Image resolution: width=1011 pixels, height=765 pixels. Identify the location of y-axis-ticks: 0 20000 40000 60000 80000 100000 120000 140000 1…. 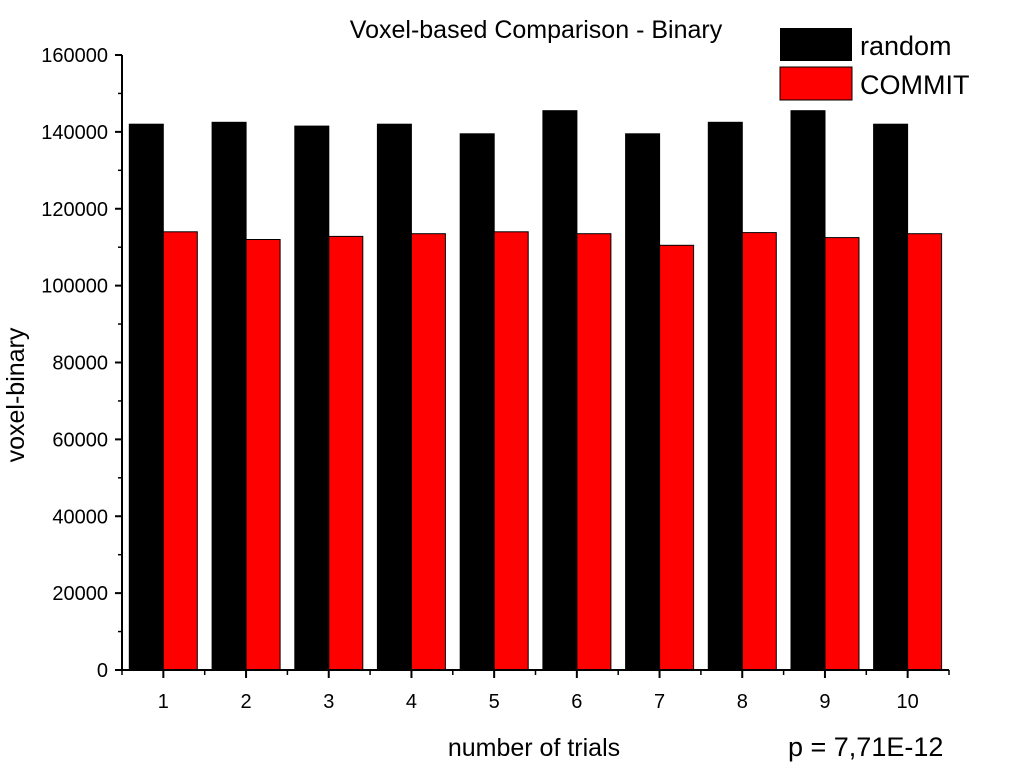
(81, 363).